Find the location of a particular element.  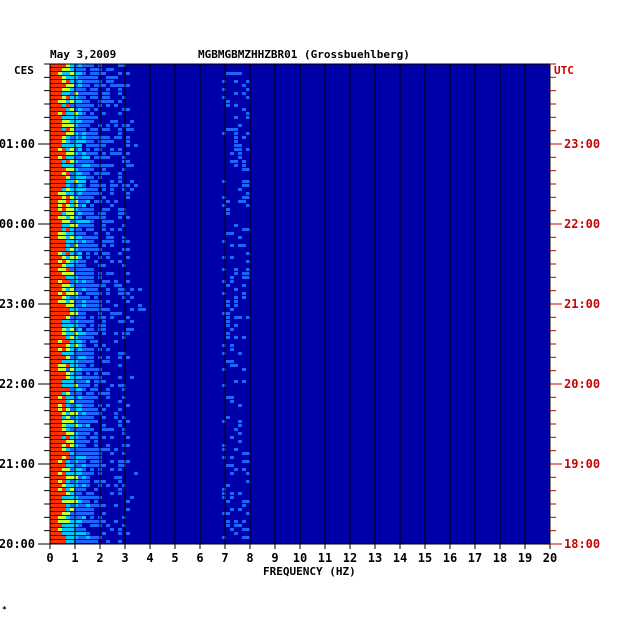

left-time-label: 00:00 is located at coordinates (17, 224).